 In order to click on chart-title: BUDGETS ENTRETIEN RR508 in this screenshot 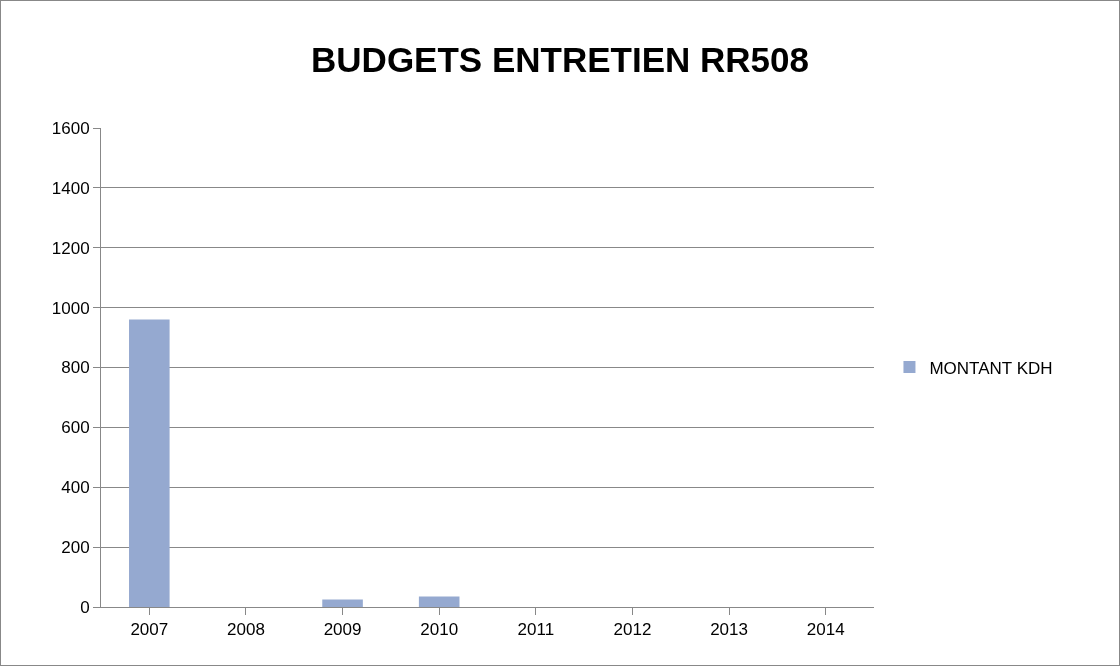, I will do `click(560, 59)`.